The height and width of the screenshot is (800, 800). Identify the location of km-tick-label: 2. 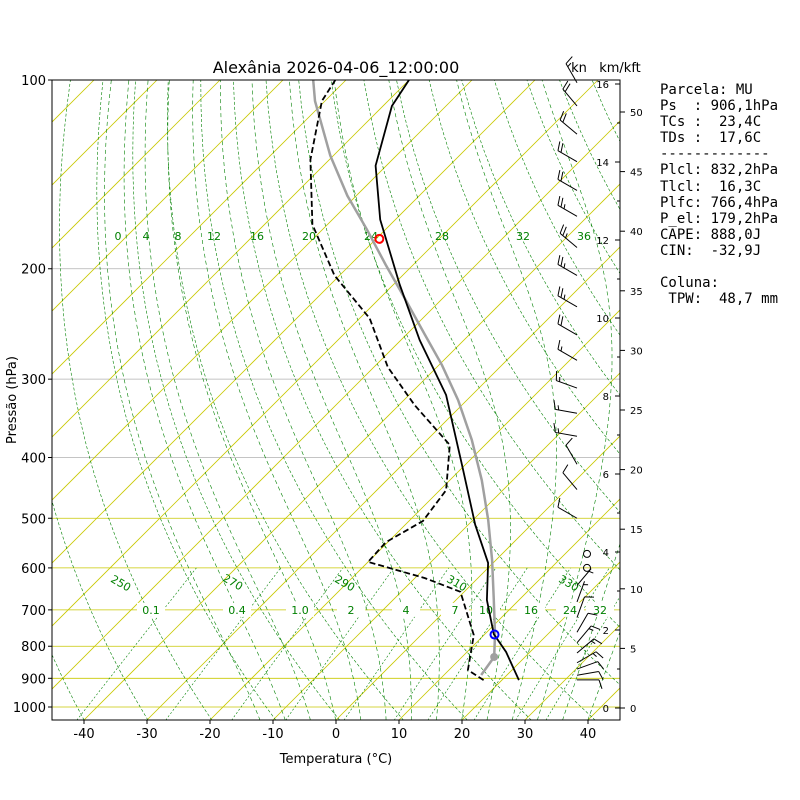
(606, 631).